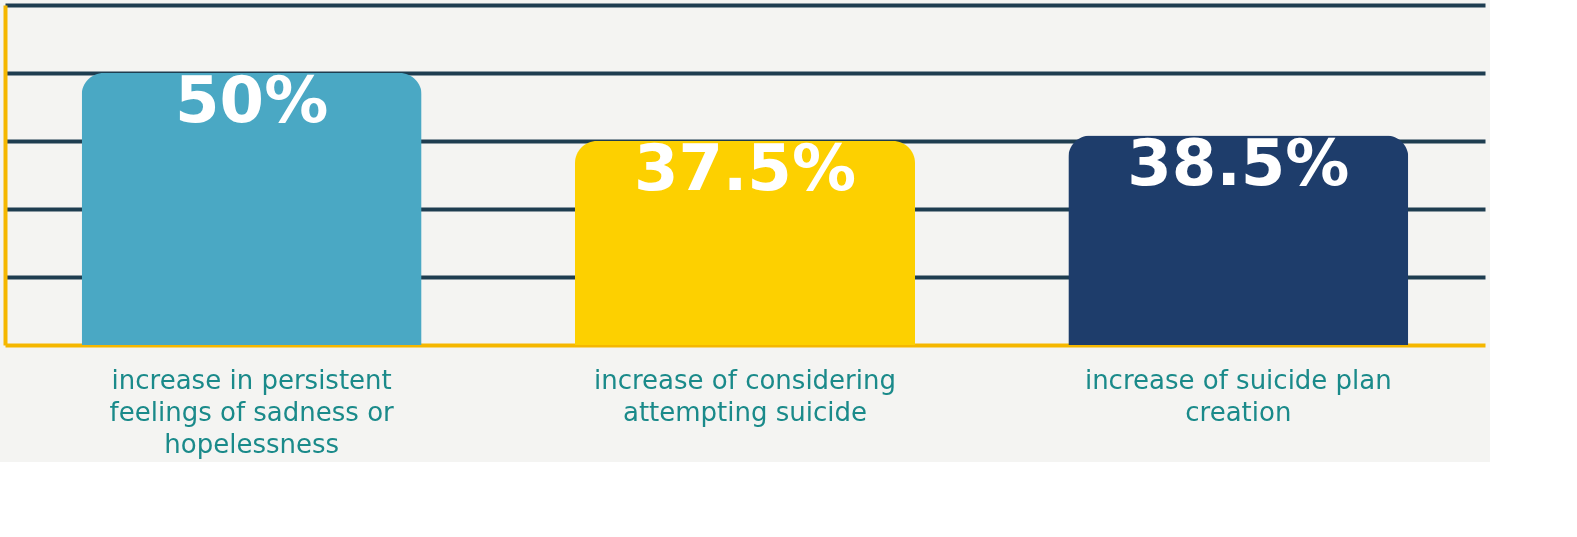 The image size is (1577, 537). Describe the element at coordinates (252, 100) in the screenshot. I see `data-label: 50%` at that location.